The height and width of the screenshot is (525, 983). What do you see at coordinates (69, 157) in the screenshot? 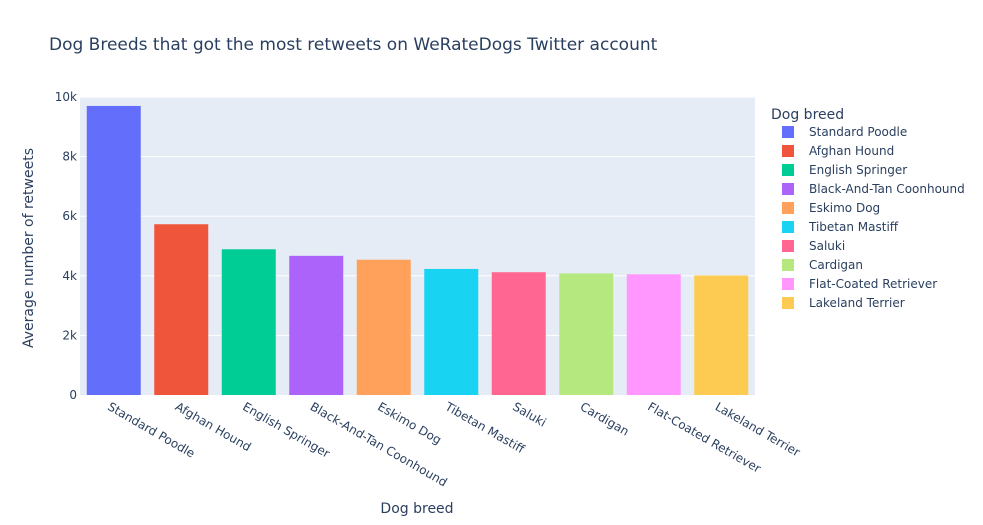
I see `y-tick-label: 8k` at bounding box center [69, 157].